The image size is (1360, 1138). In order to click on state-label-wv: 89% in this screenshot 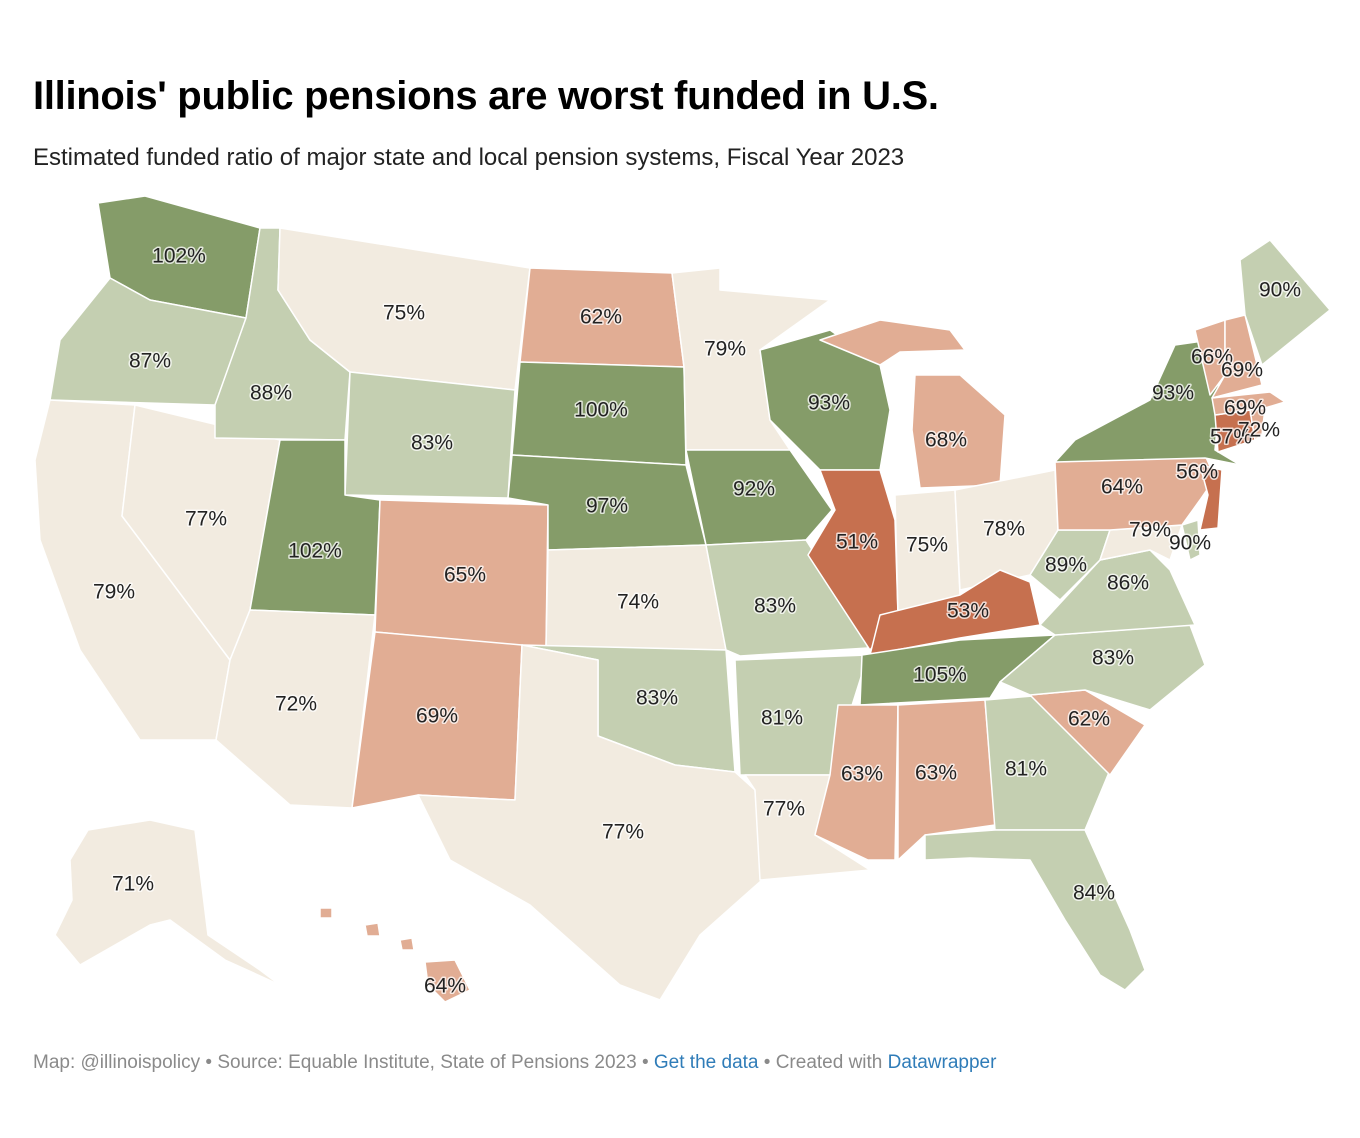, I will do `click(1066, 565)`.